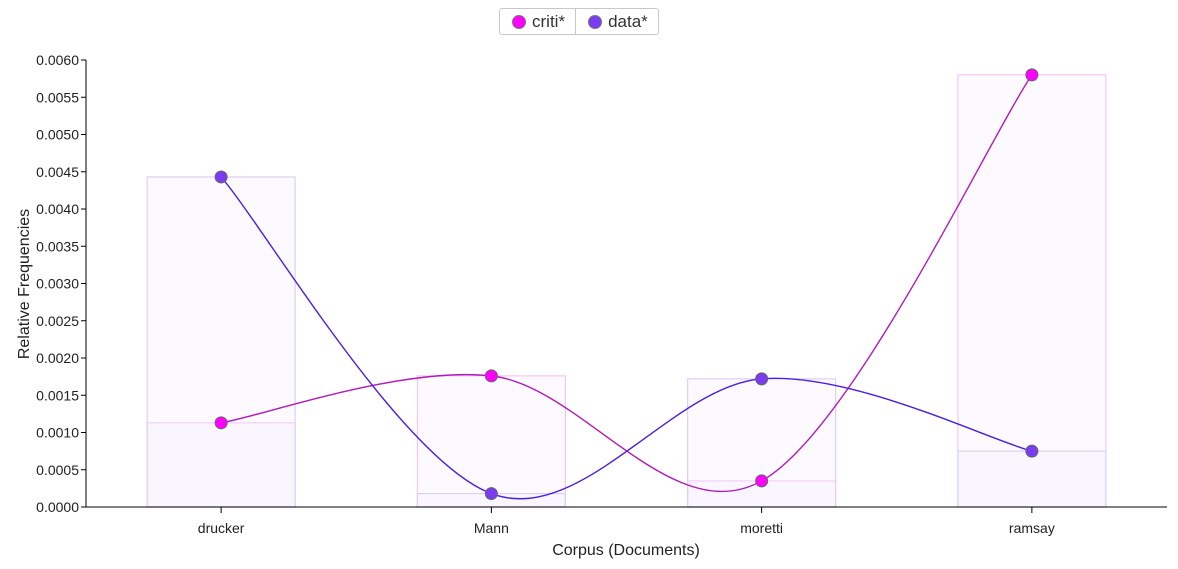  I want to click on bar-data-ramsay, so click(1032, 479).